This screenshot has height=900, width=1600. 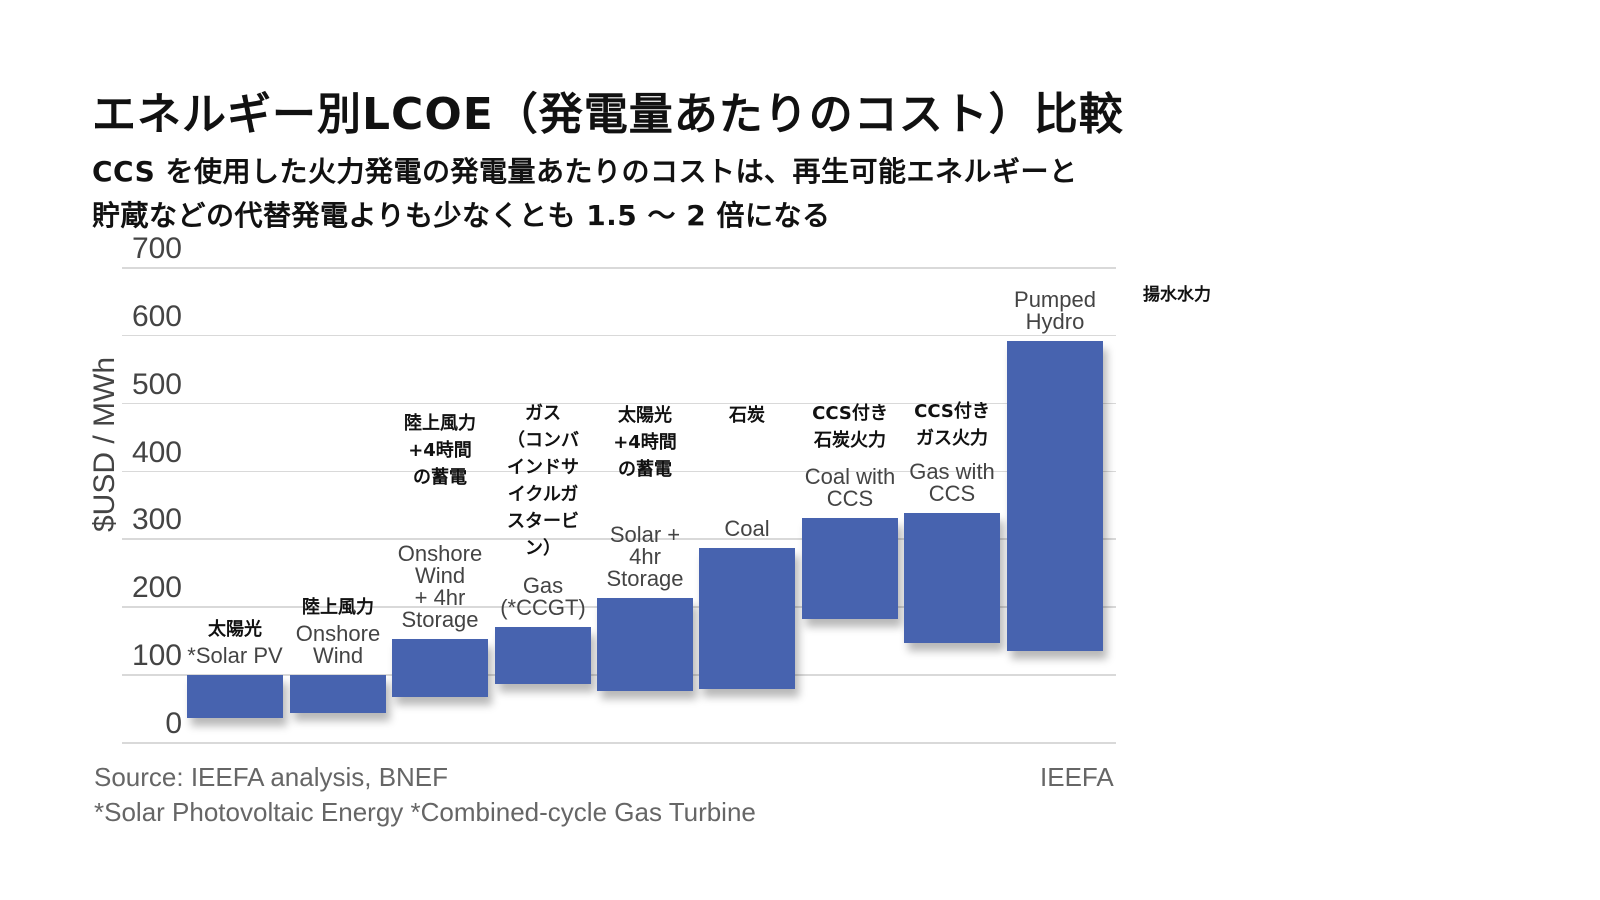 What do you see at coordinates (1055, 496) in the screenshot?
I see `bar-pumped-hydro` at bounding box center [1055, 496].